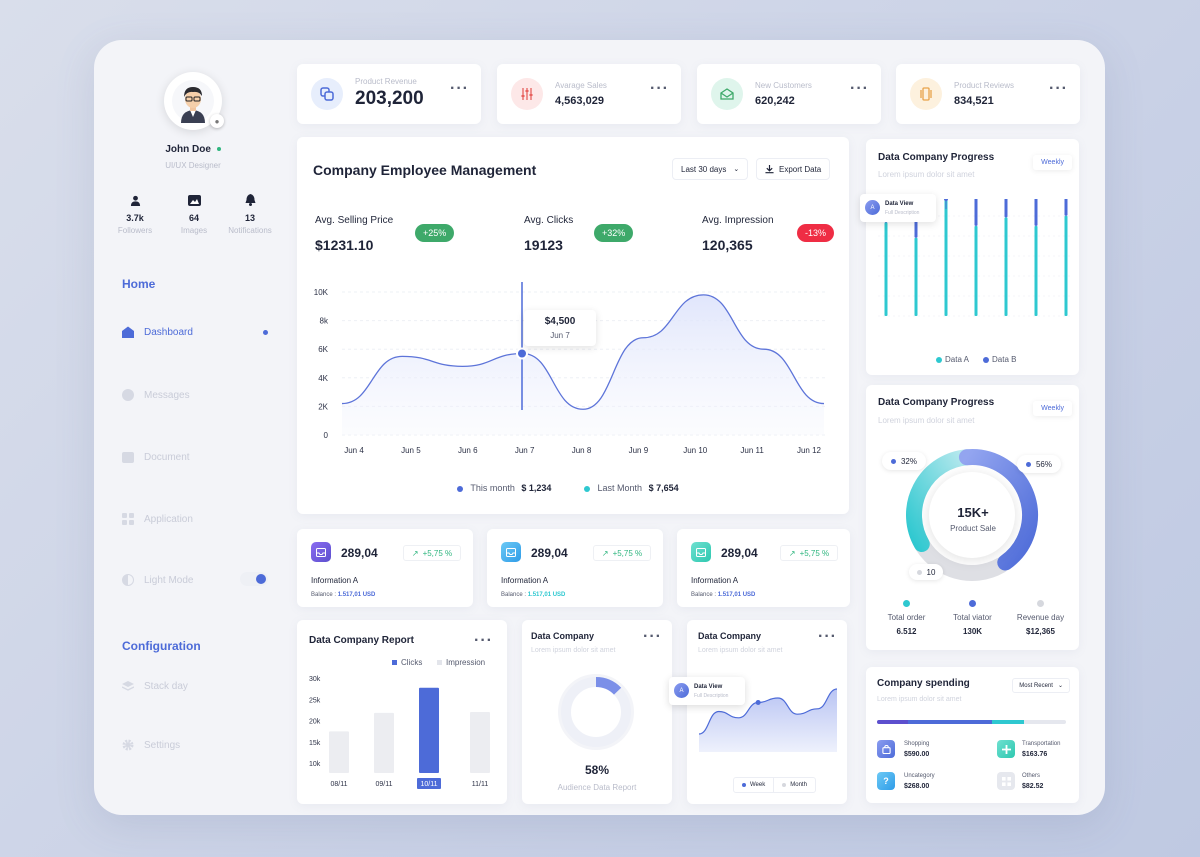 The image size is (1200, 857). Describe the element at coordinates (816, 233) in the screenshot. I see `metric-change-badge: -13%` at that location.